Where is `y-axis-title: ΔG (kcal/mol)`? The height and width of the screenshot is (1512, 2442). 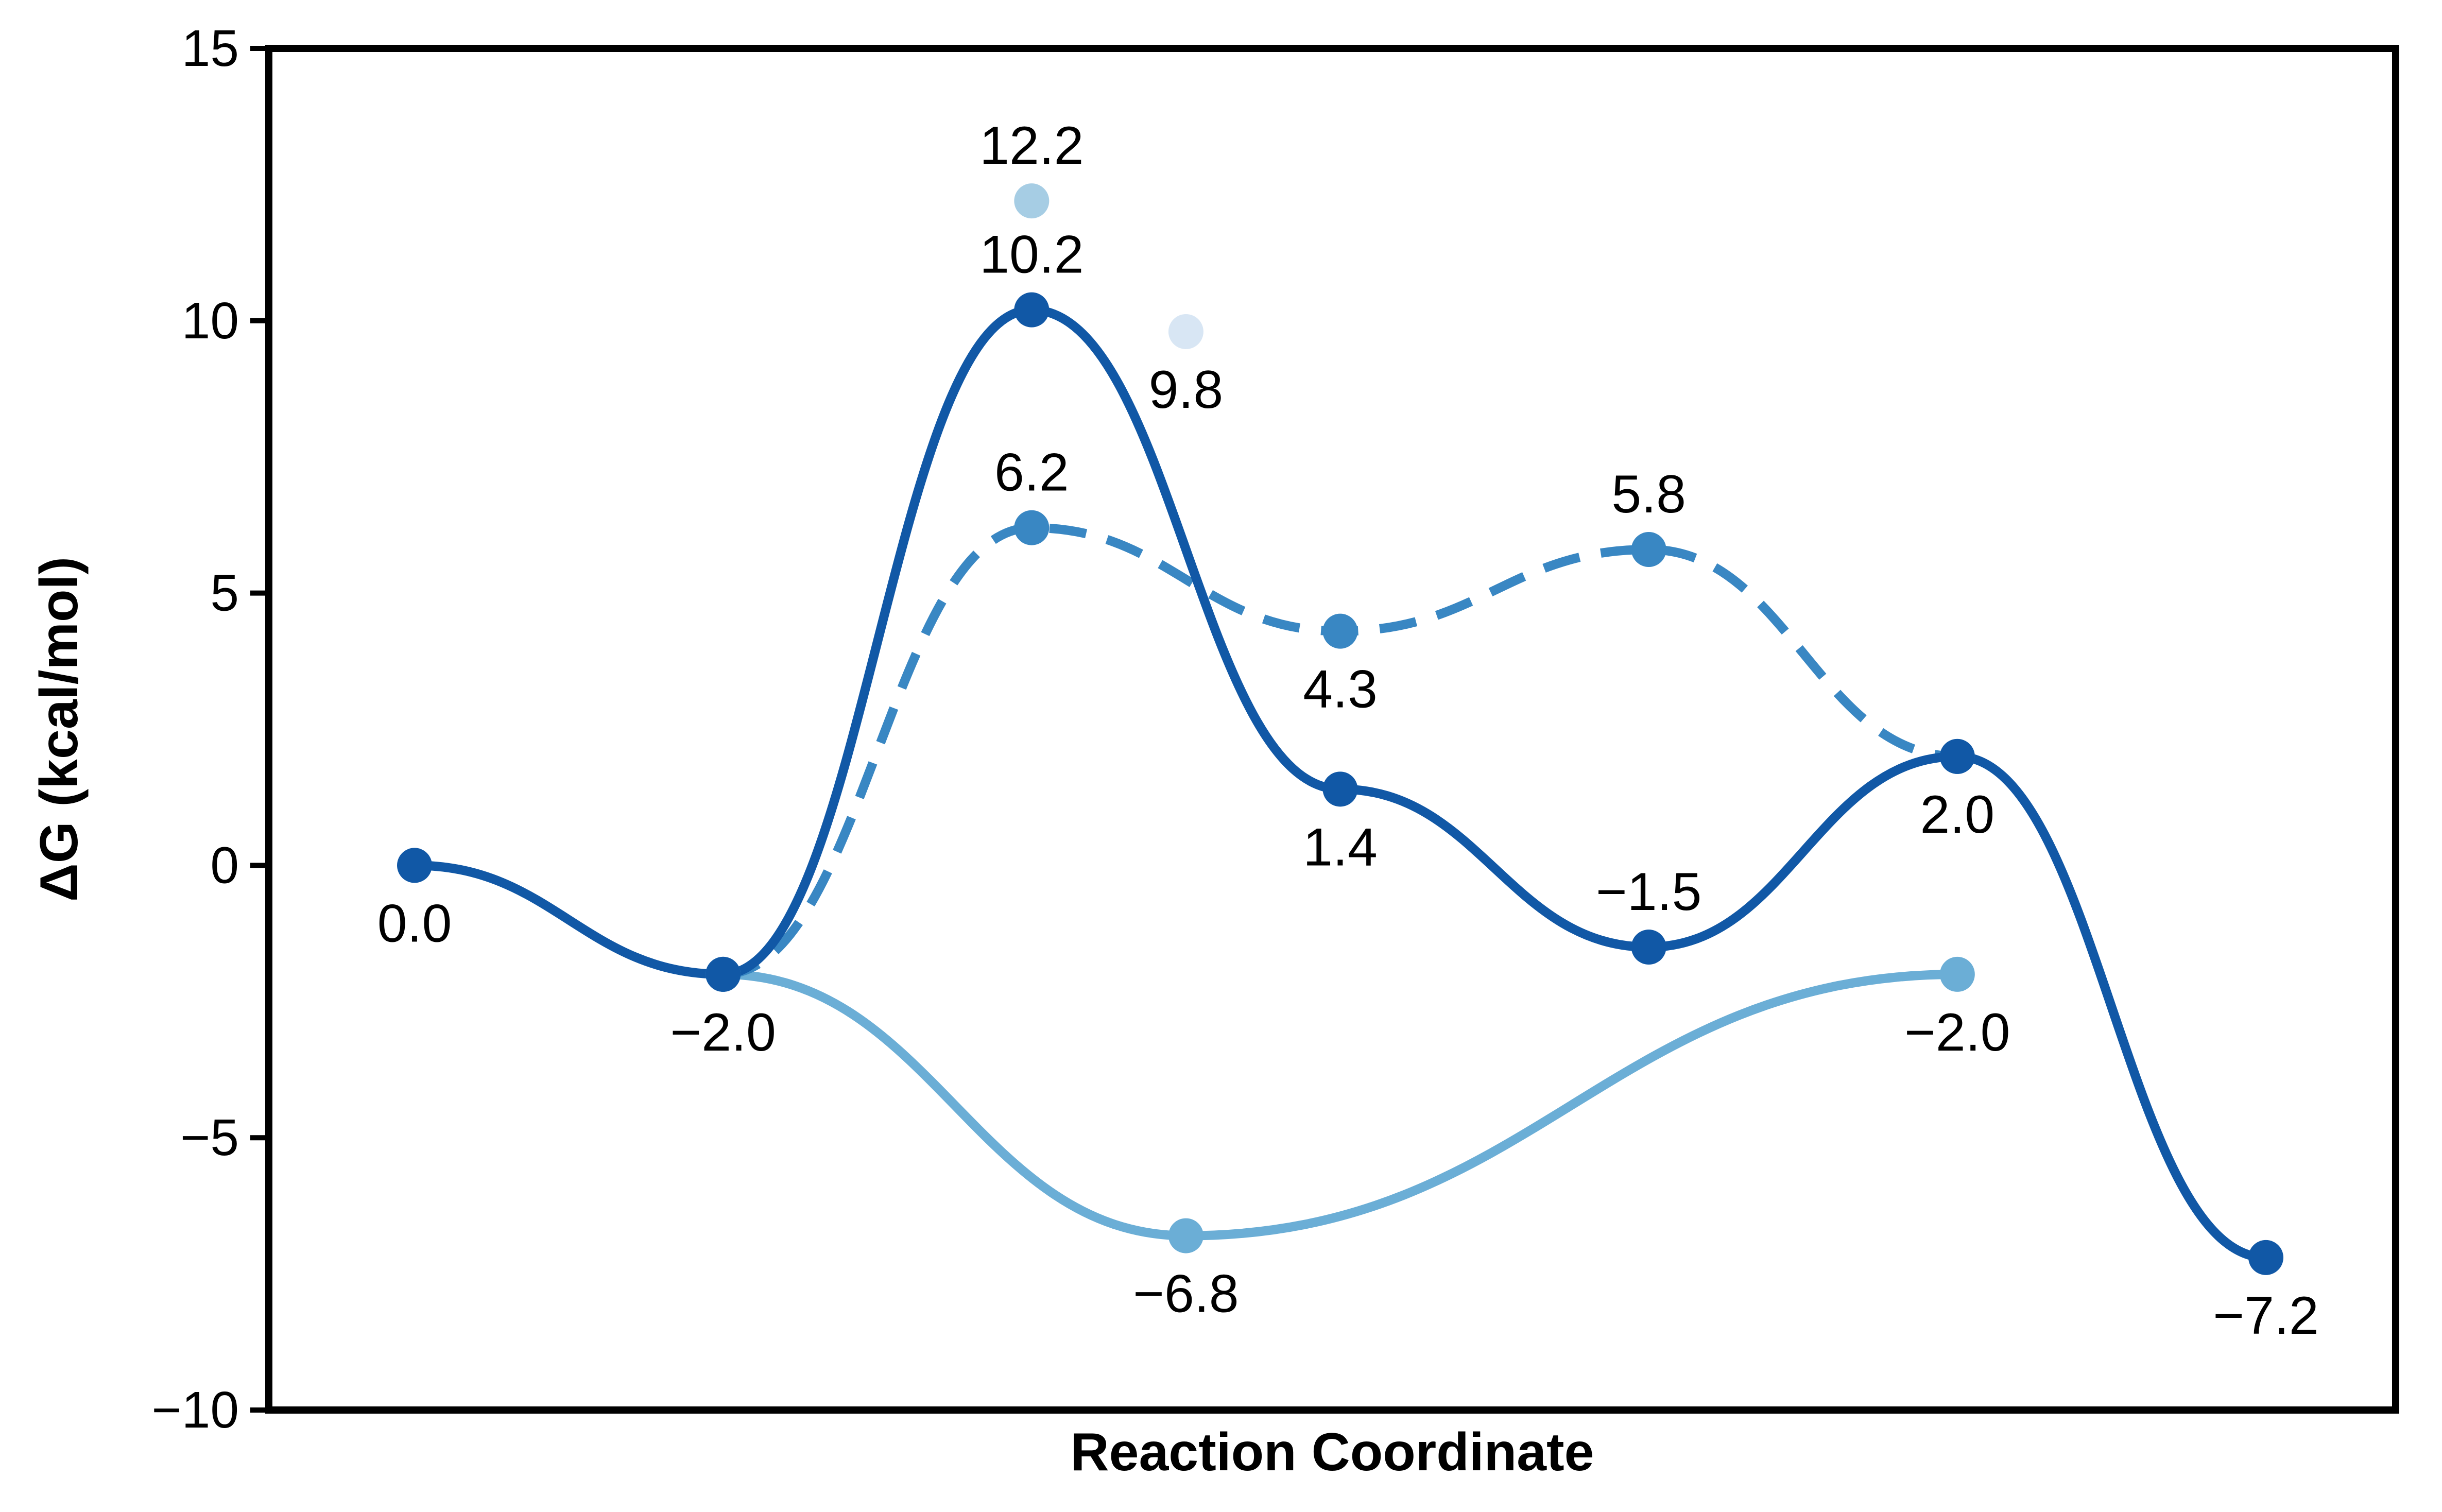
y-axis-title: ΔG (kcal/mol) is located at coordinates (59, 730).